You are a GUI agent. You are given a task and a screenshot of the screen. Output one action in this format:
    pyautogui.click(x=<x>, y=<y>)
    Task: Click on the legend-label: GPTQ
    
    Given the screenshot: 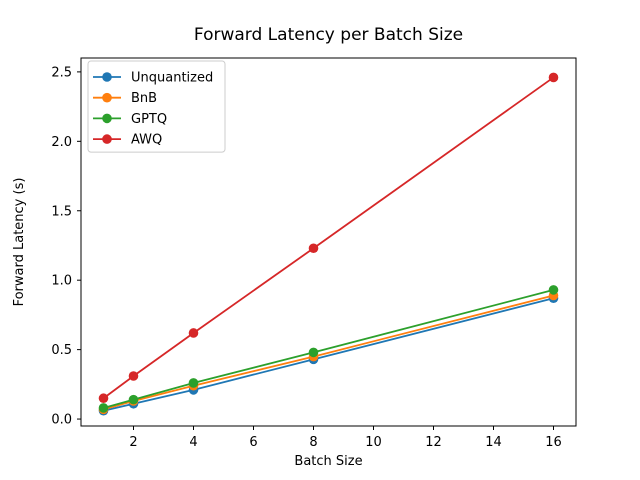 What is the action you would take?
    pyautogui.click(x=149, y=119)
    